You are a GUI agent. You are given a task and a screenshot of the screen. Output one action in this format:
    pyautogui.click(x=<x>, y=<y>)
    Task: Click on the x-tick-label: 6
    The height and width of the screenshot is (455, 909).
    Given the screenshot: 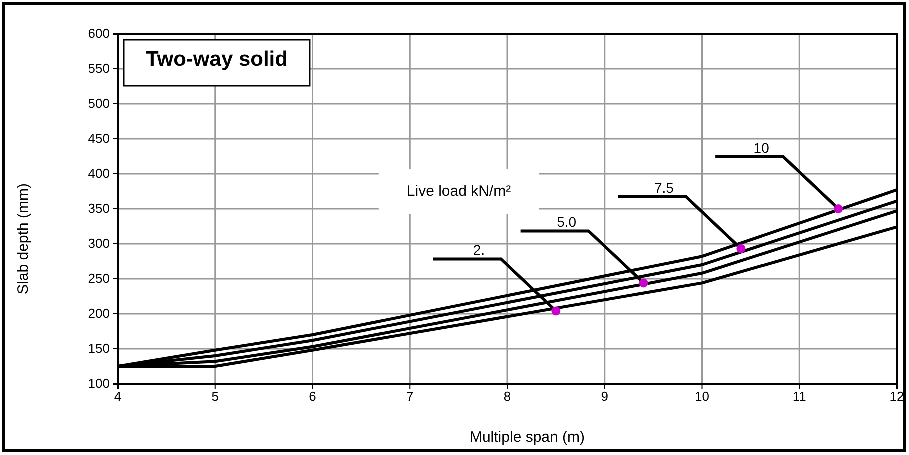 What is the action you would take?
    pyautogui.click(x=312, y=396)
    